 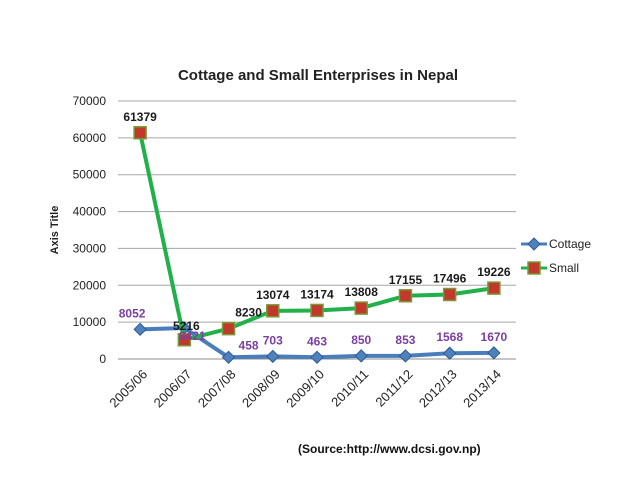 What do you see at coordinates (556, 256) in the screenshot?
I see `legend: Cottage Small` at bounding box center [556, 256].